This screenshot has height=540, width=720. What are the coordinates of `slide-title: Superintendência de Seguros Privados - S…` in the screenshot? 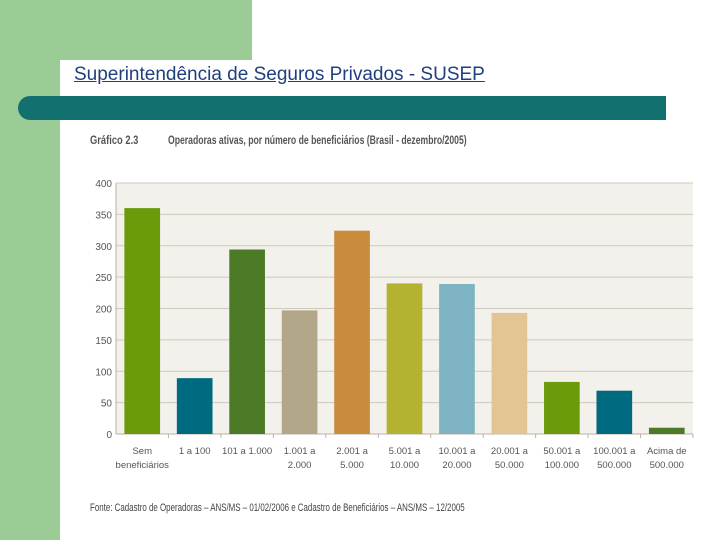 It's located at (279, 74).